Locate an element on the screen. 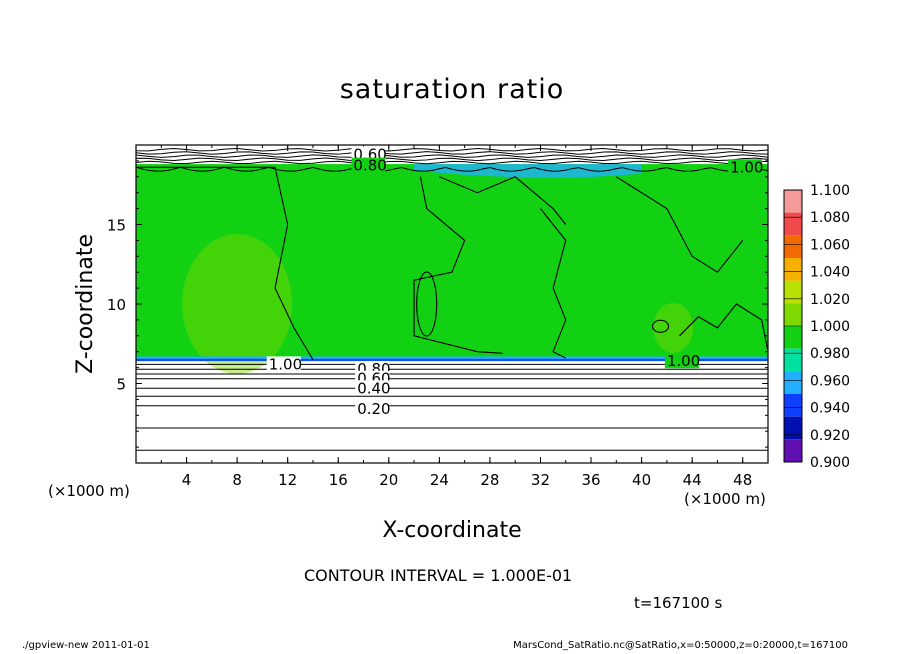  colorbar-label: 0.980 is located at coordinates (830, 354).